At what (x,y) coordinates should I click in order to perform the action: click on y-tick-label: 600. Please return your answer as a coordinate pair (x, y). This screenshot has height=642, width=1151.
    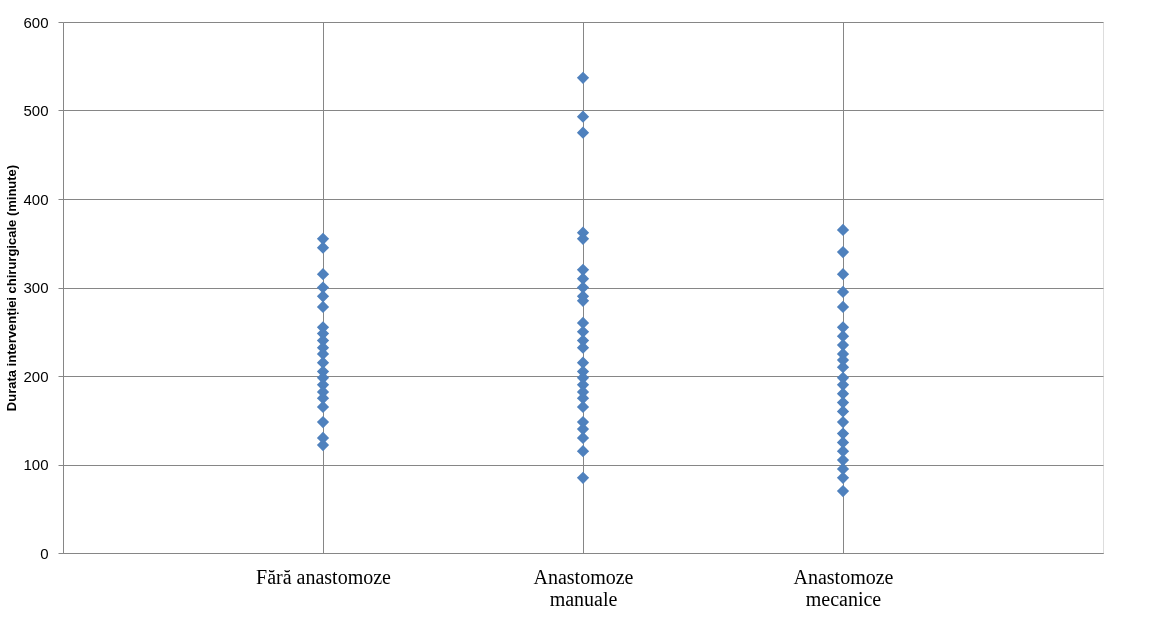
    Looking at the image, I should click on (36, 22).